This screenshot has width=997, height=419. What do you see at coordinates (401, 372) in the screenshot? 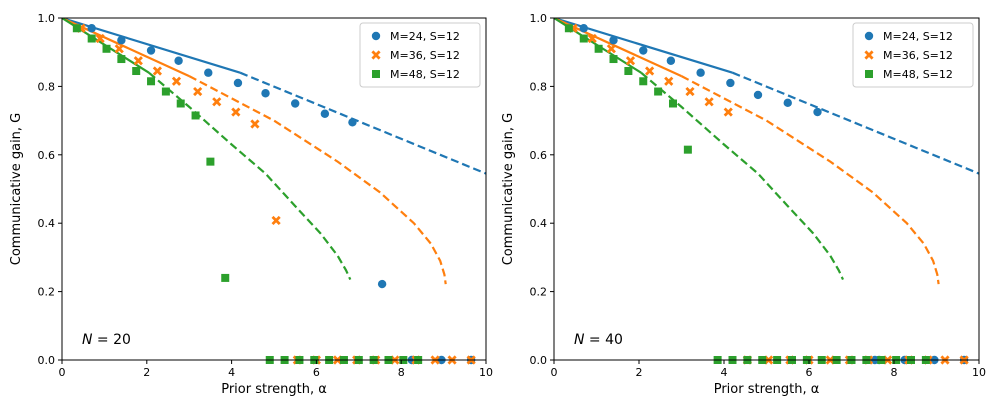
I see `panel1-x-tick-label-5: 8` at bounding box center [401, 372].